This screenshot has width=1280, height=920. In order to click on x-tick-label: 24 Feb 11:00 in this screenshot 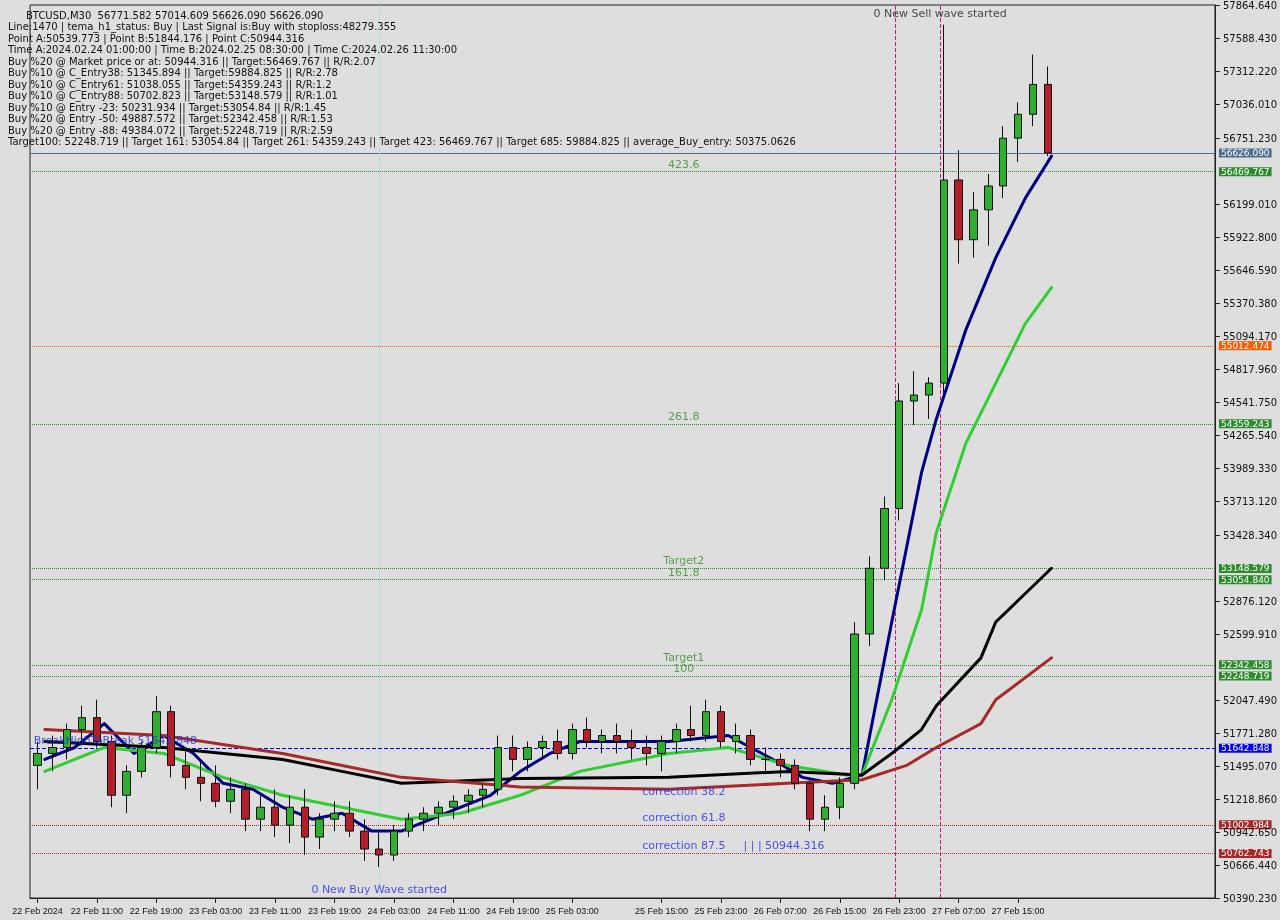, I will do `click(453, 910)`.